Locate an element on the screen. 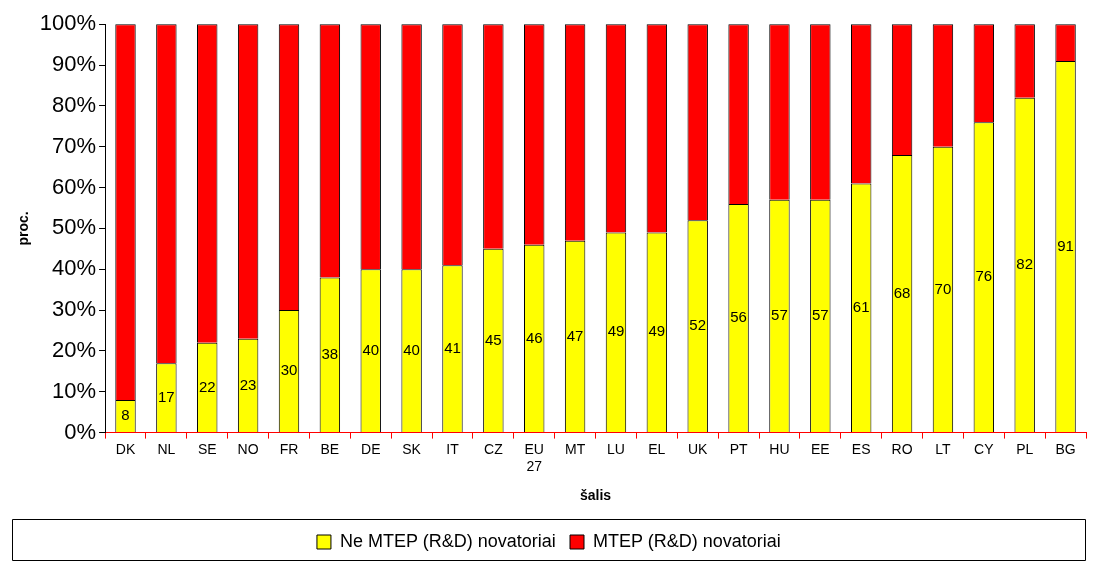  data-label: 52 is located at coordinates (698, 325).